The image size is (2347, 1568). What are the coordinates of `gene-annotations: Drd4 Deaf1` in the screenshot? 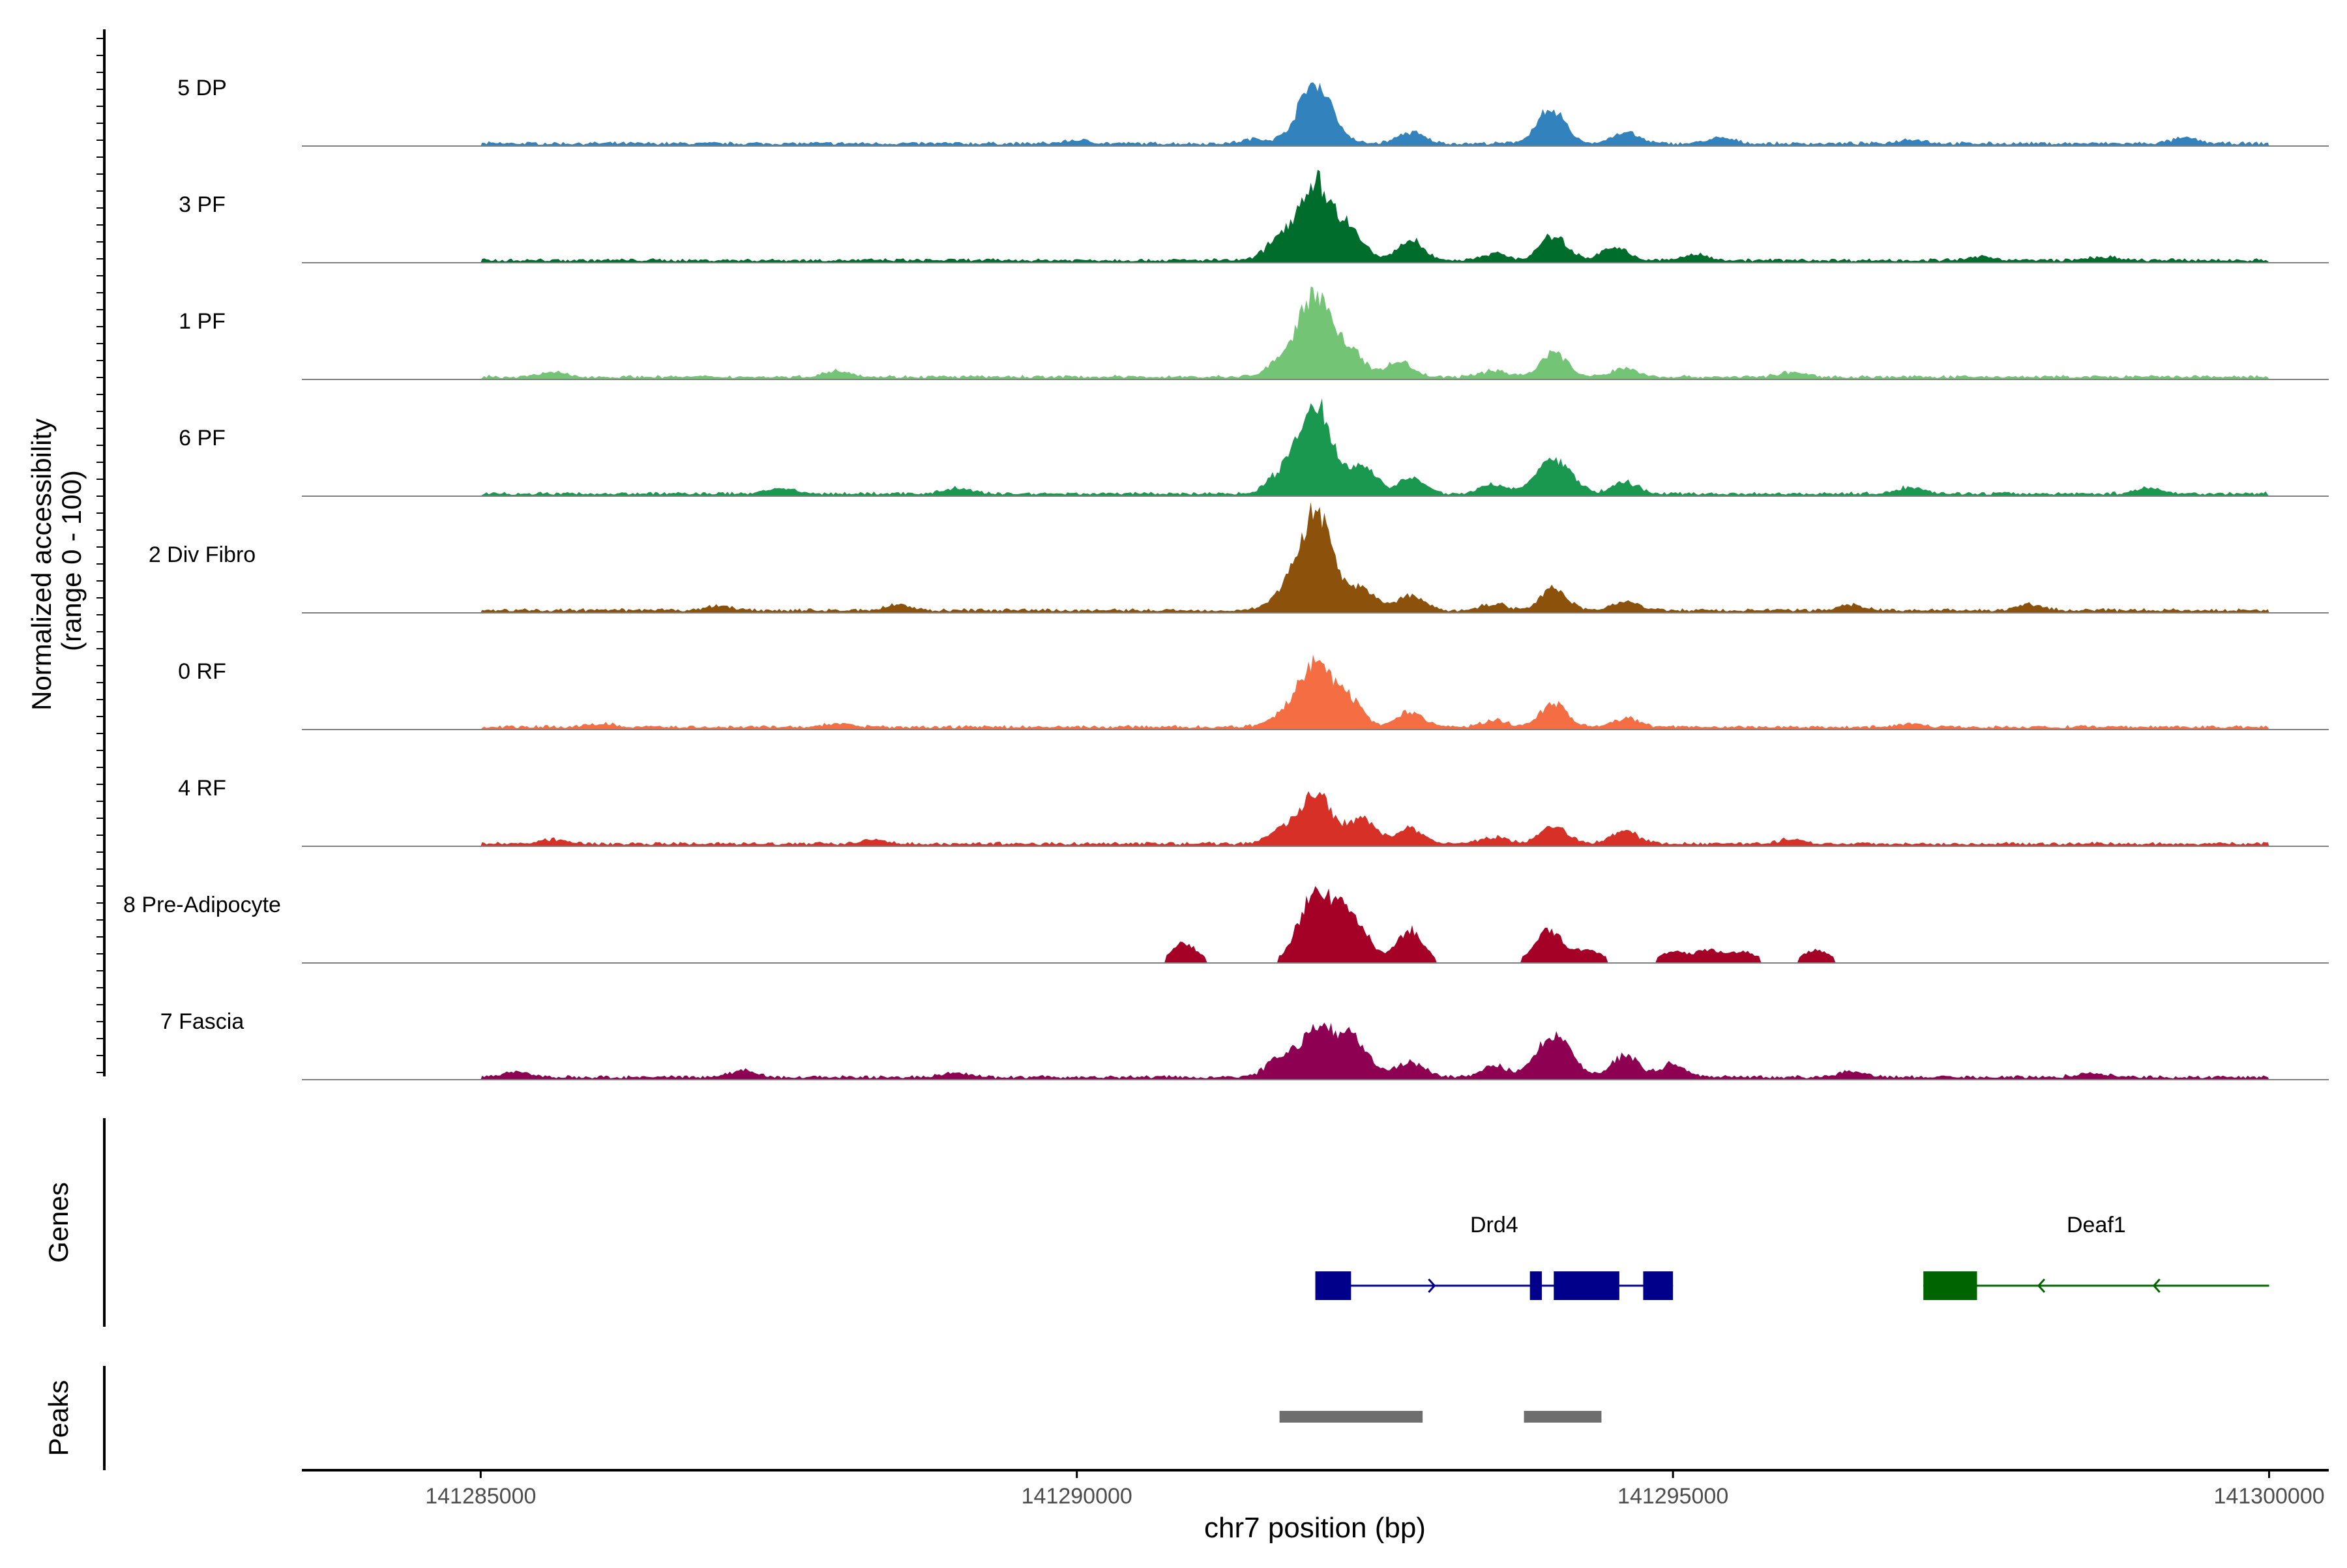 It's located at (1792, 1257).